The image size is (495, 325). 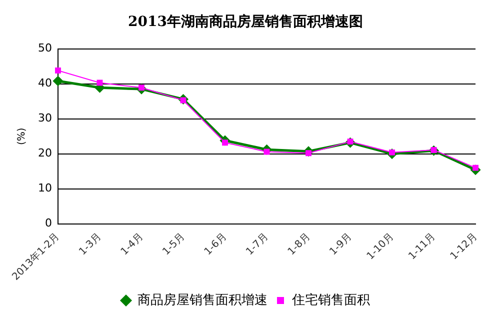 I want to click on legend-label: 商品房屋销售面积增速, so click(x=203, y=300).